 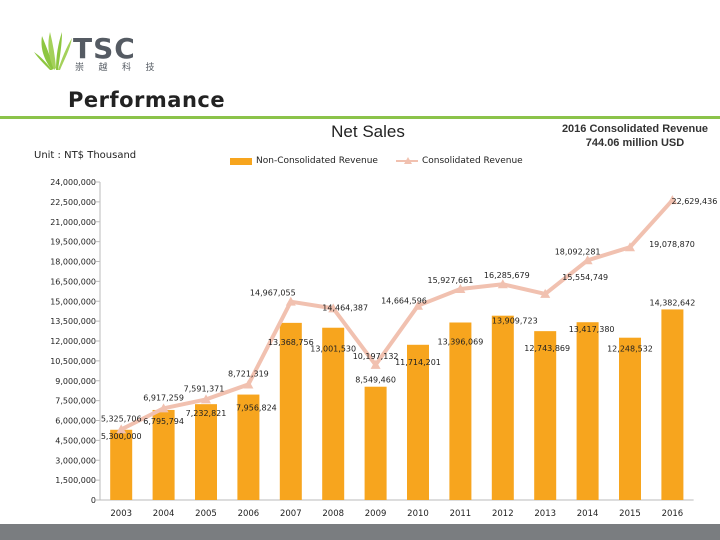 What do you see at coordinates (673, 514) in the screenshot?
I see `x-tick-label: 2016` at bounding box center [673, 514].